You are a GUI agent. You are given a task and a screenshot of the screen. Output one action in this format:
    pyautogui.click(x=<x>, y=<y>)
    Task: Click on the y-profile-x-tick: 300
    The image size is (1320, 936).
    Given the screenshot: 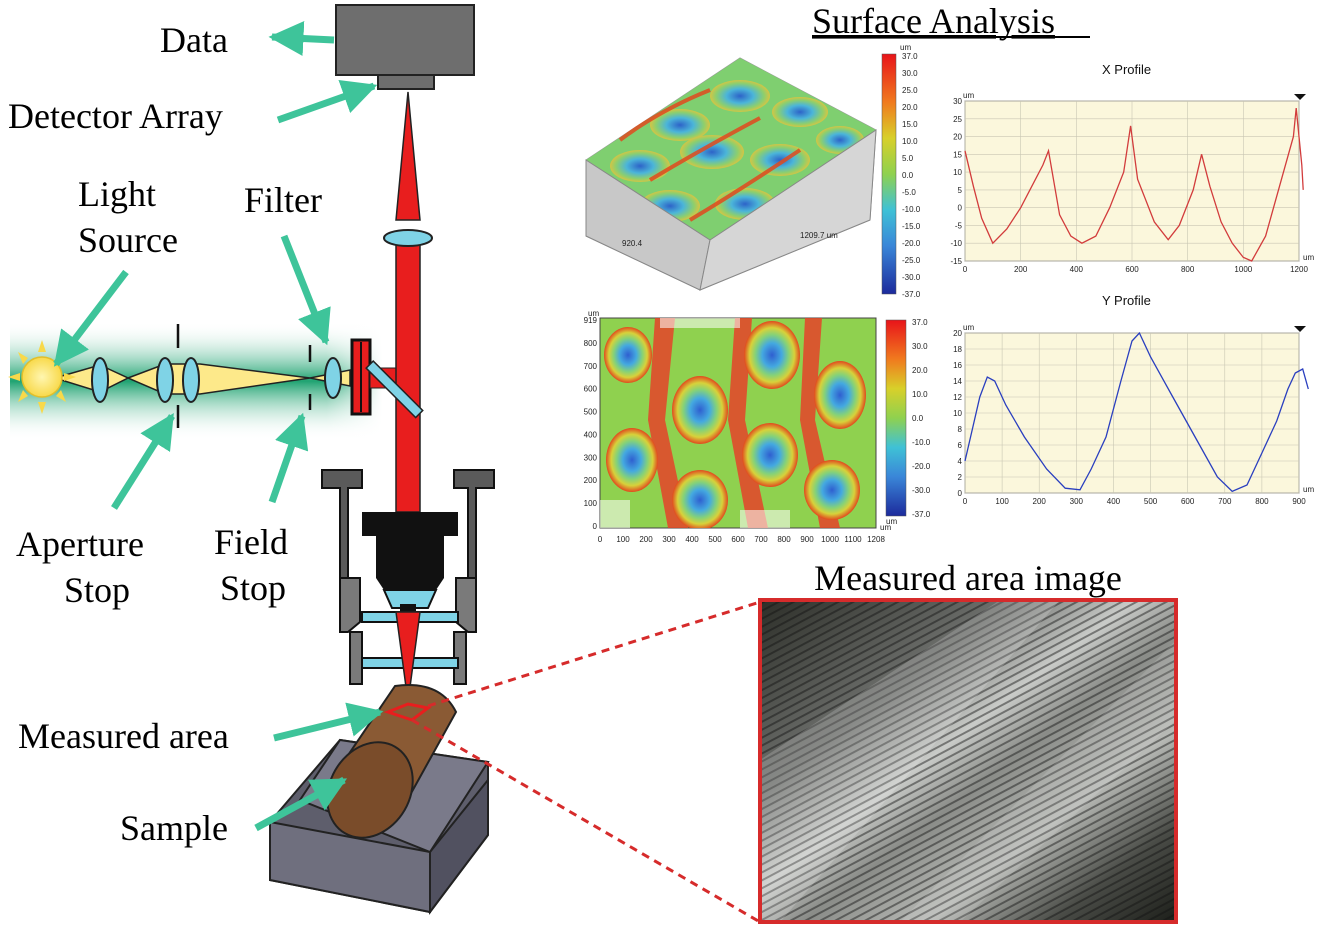 What is the action you would take?
    pyautogui.click(x=1077, y=501)
    